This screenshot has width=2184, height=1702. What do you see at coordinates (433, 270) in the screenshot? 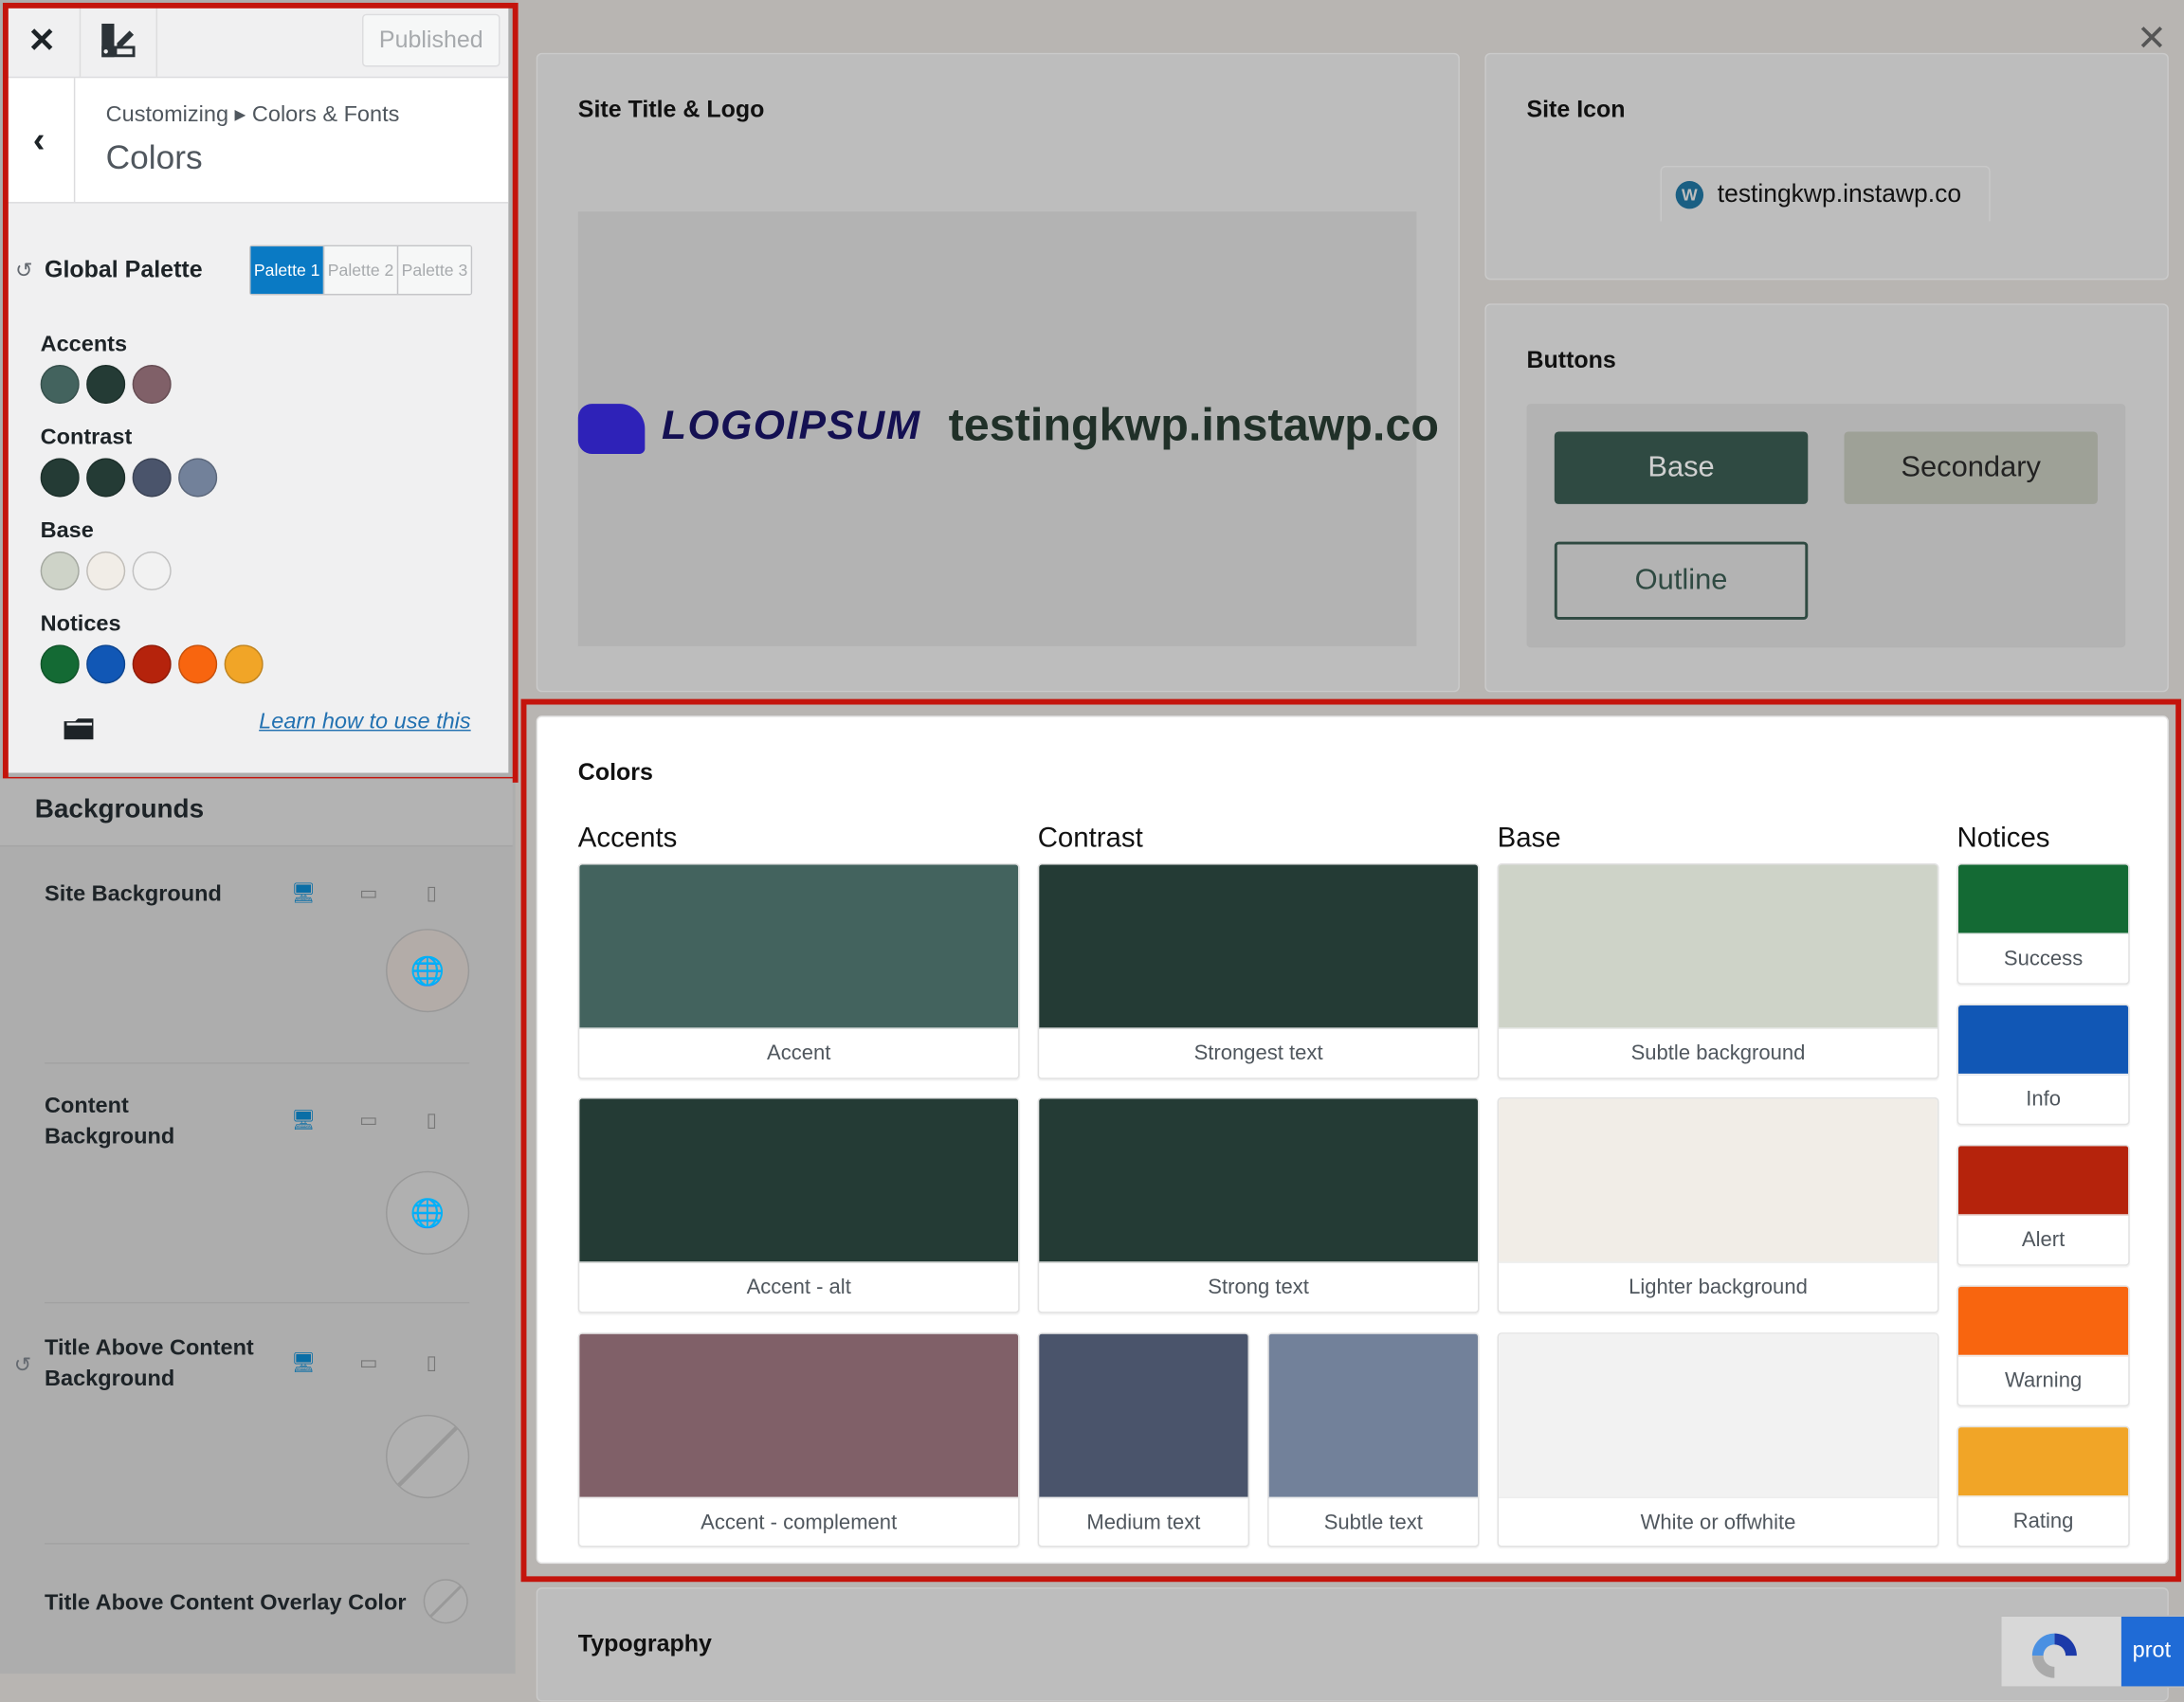
I see `tab-palette-3: Palette 3` at bounding box center [433, 270].